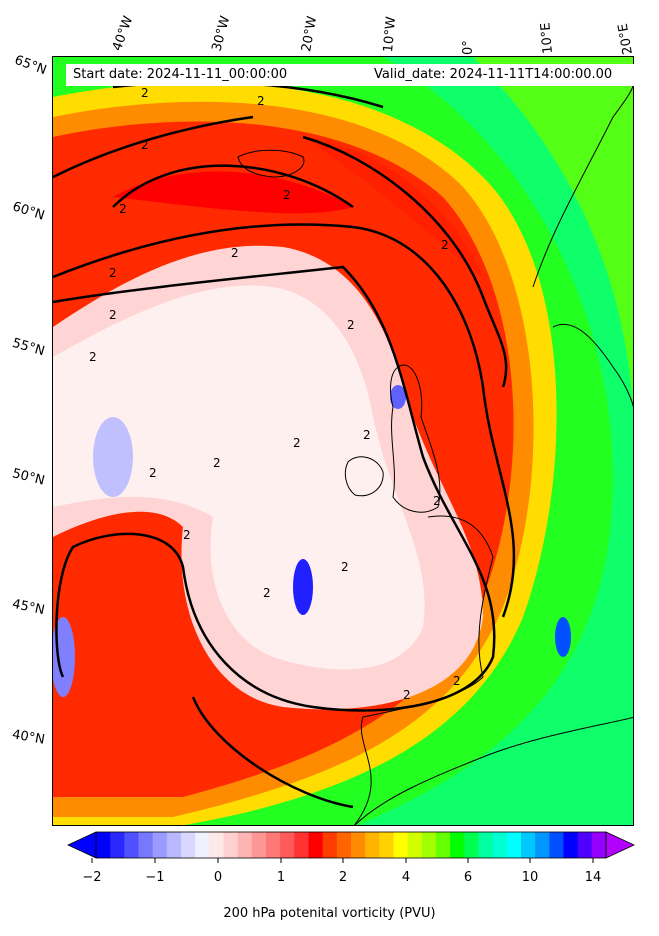 This screenshot has height=936, width=659. Describe the element at coordinates (343, 877) in the screenshot. I see `colorbar-tick-label: 2` at that location.